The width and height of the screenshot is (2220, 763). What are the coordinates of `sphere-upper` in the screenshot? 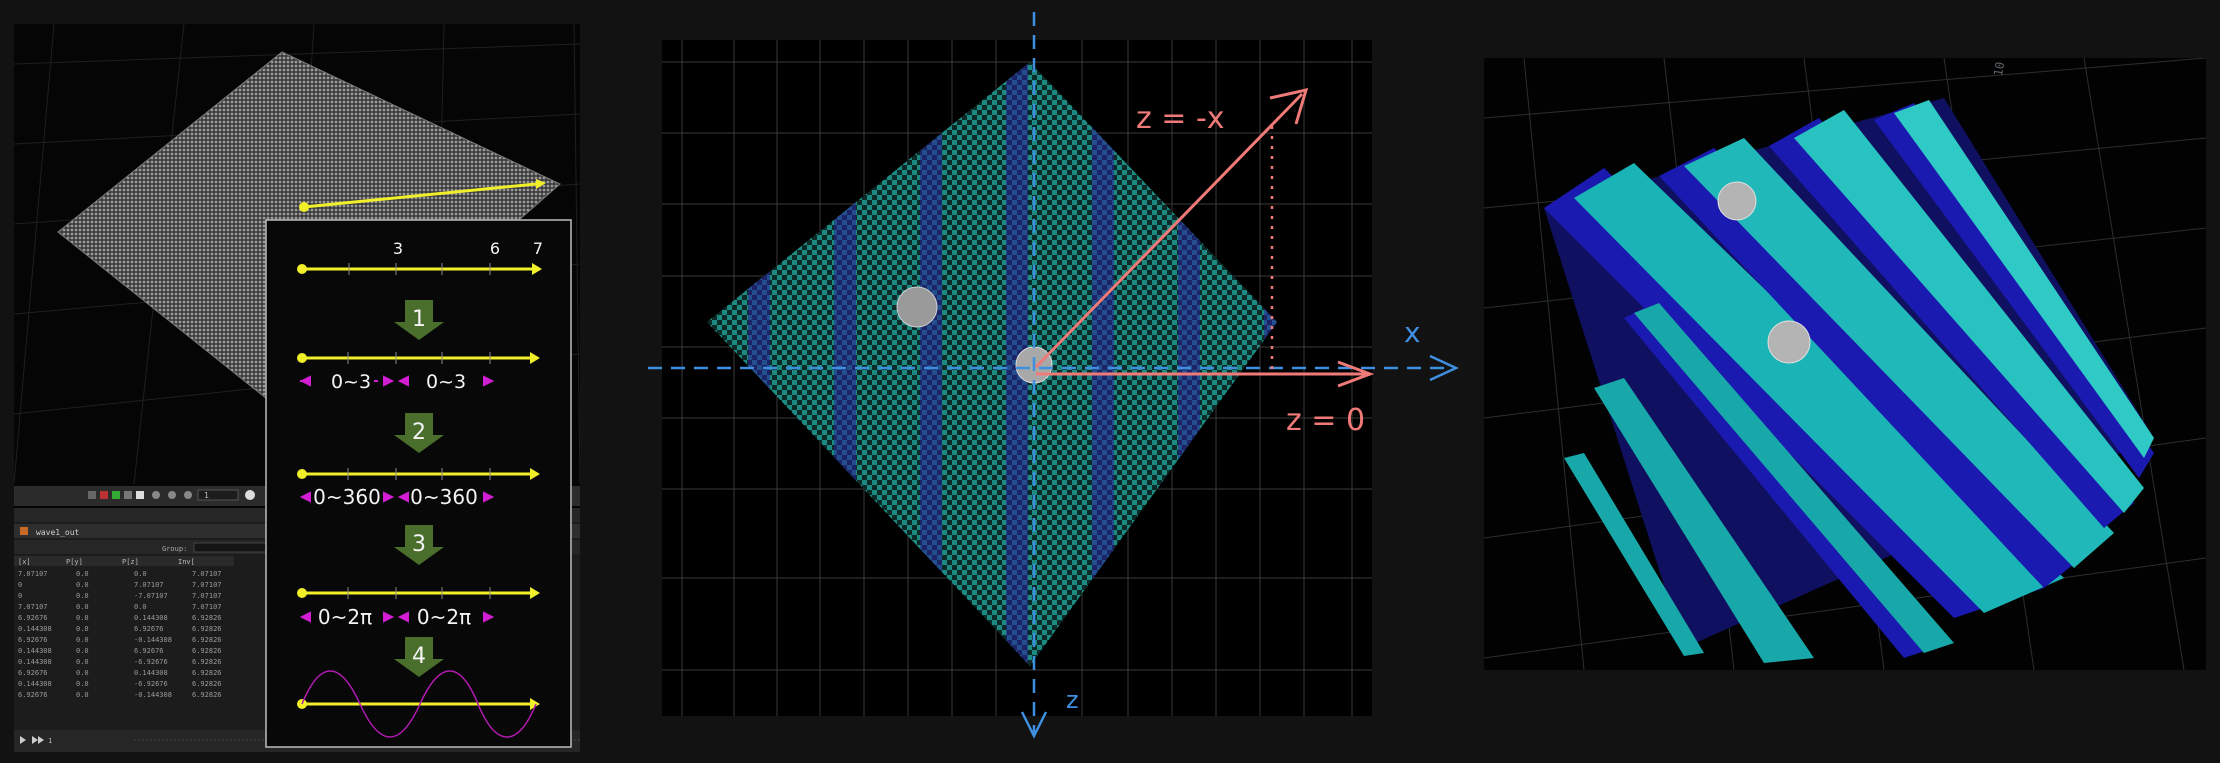 It's located at (1737, 201).